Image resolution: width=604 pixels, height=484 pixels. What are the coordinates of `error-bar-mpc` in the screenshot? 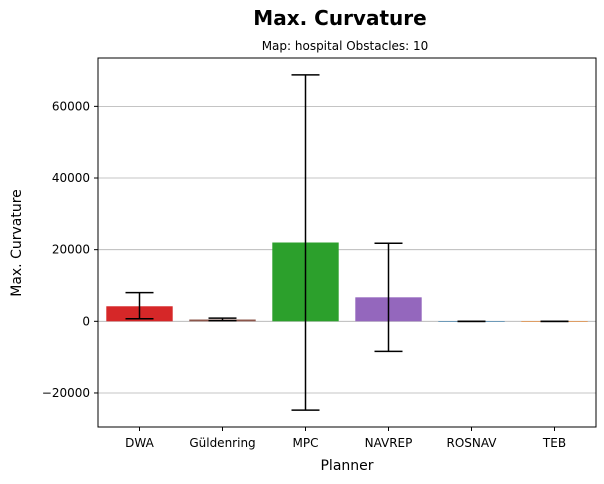 It's located at (305, 242).